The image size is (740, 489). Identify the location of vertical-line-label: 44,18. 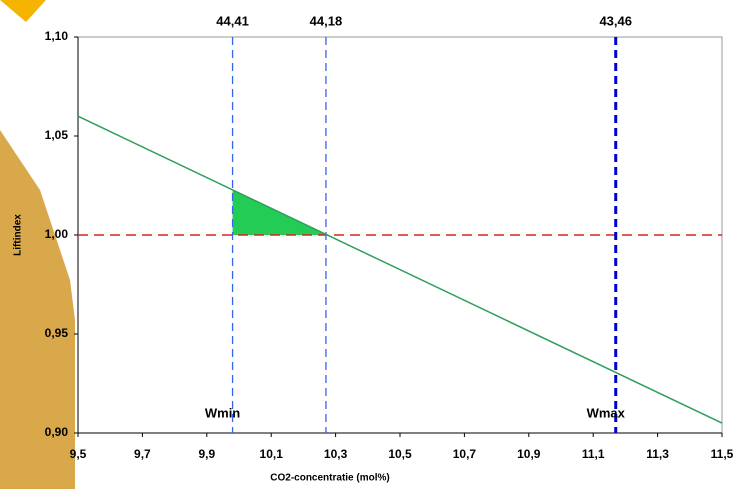
(326, 20).